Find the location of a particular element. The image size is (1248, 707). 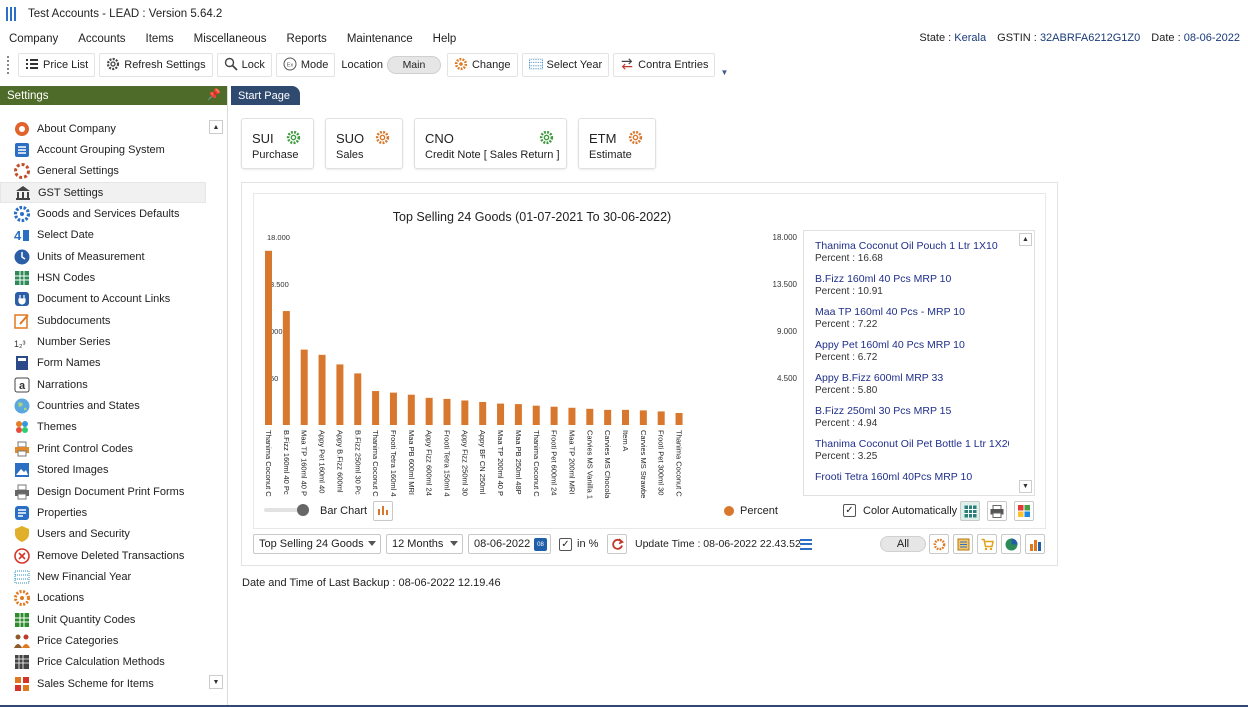

pie-chart-button is located at coordinates (1011, 544).